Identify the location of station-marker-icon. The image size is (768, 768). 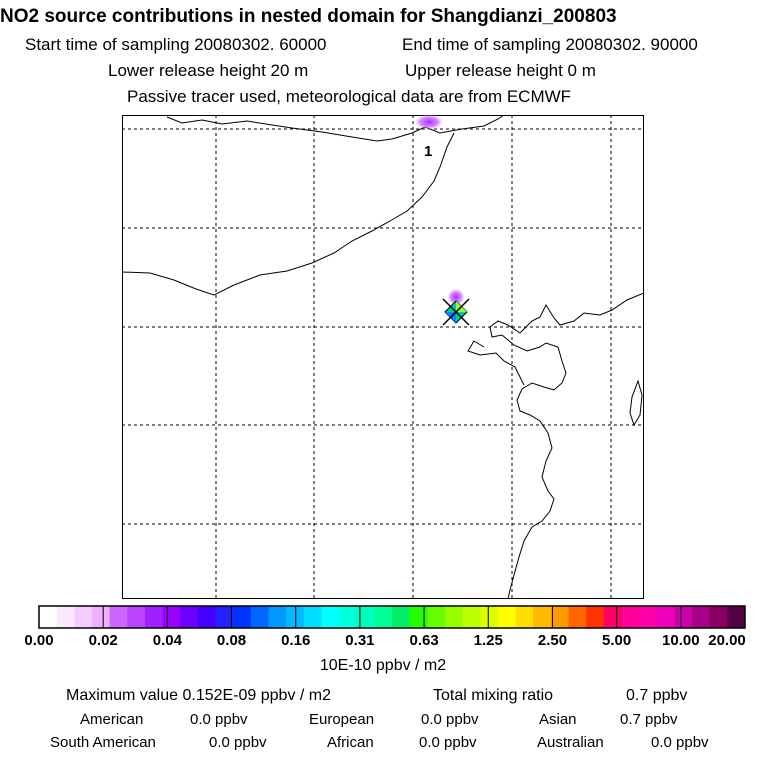
(456, 312).